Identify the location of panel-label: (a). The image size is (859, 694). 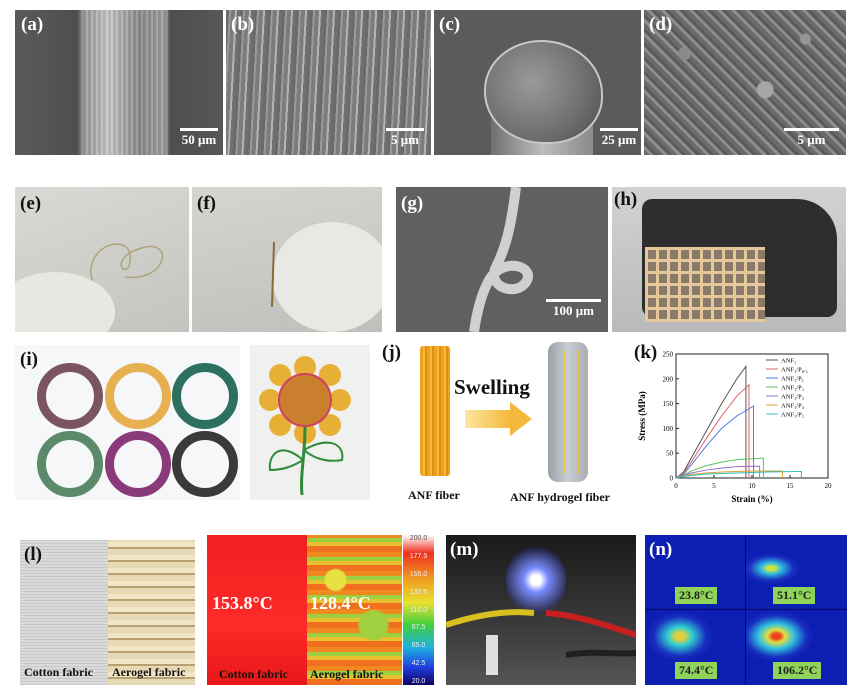
(32, 24).